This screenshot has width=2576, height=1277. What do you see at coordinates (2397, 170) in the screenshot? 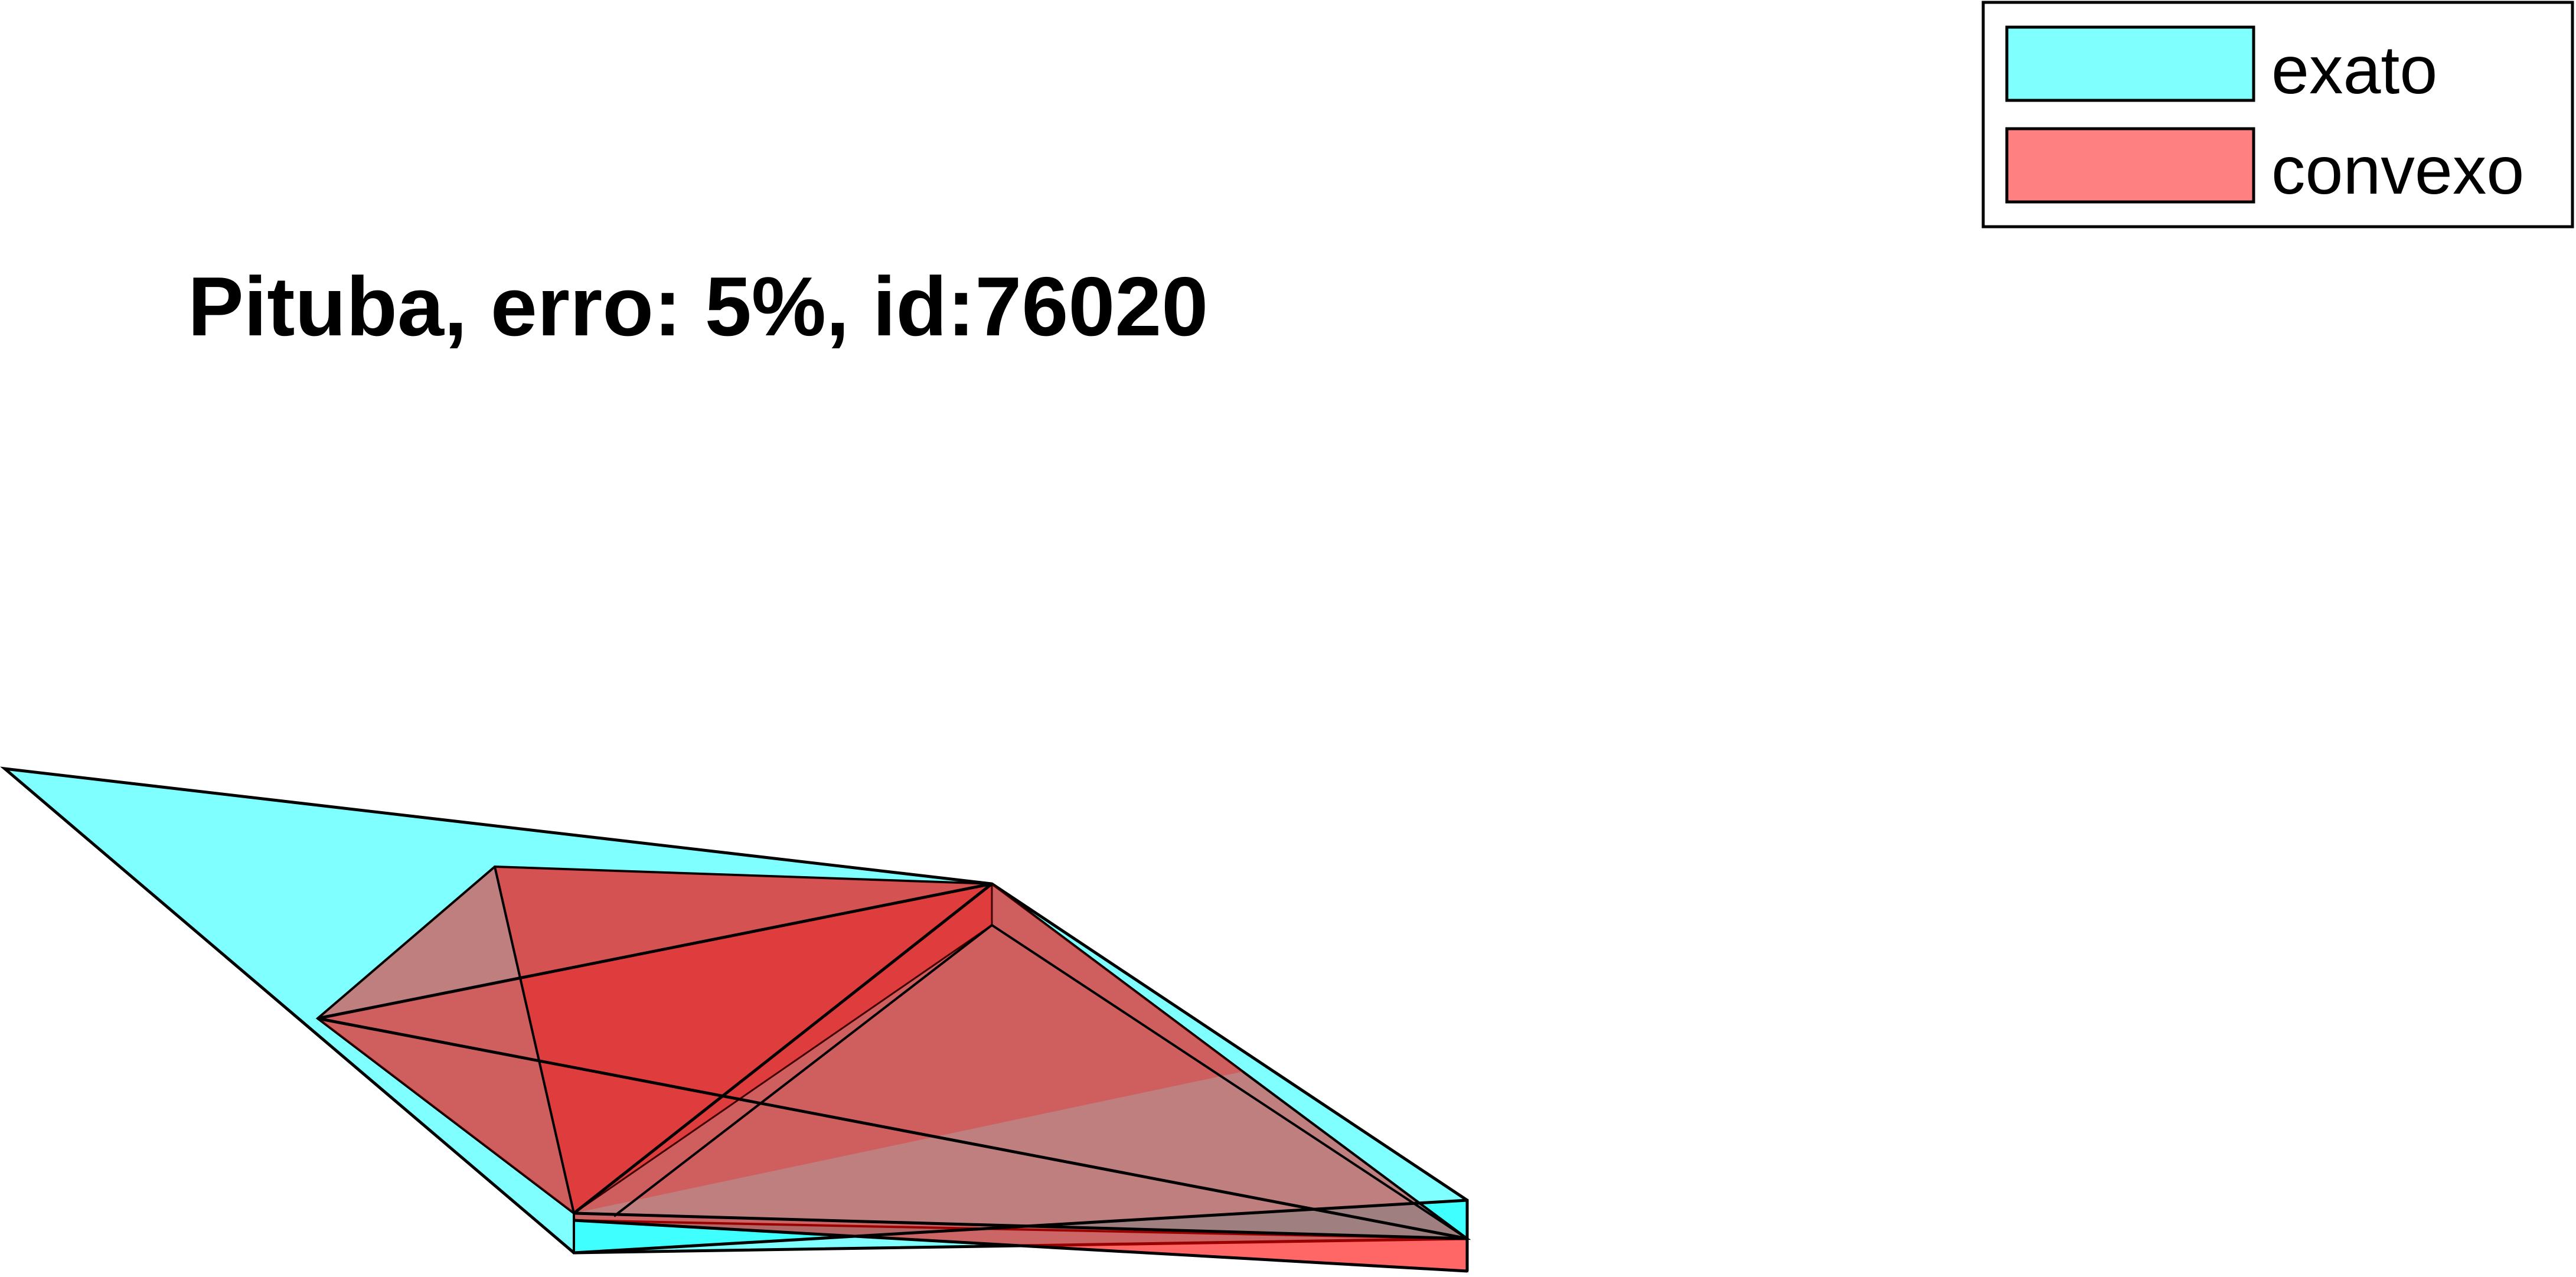
I see `legend-label-convexo: convexo` at bounding box center [2397, 170].